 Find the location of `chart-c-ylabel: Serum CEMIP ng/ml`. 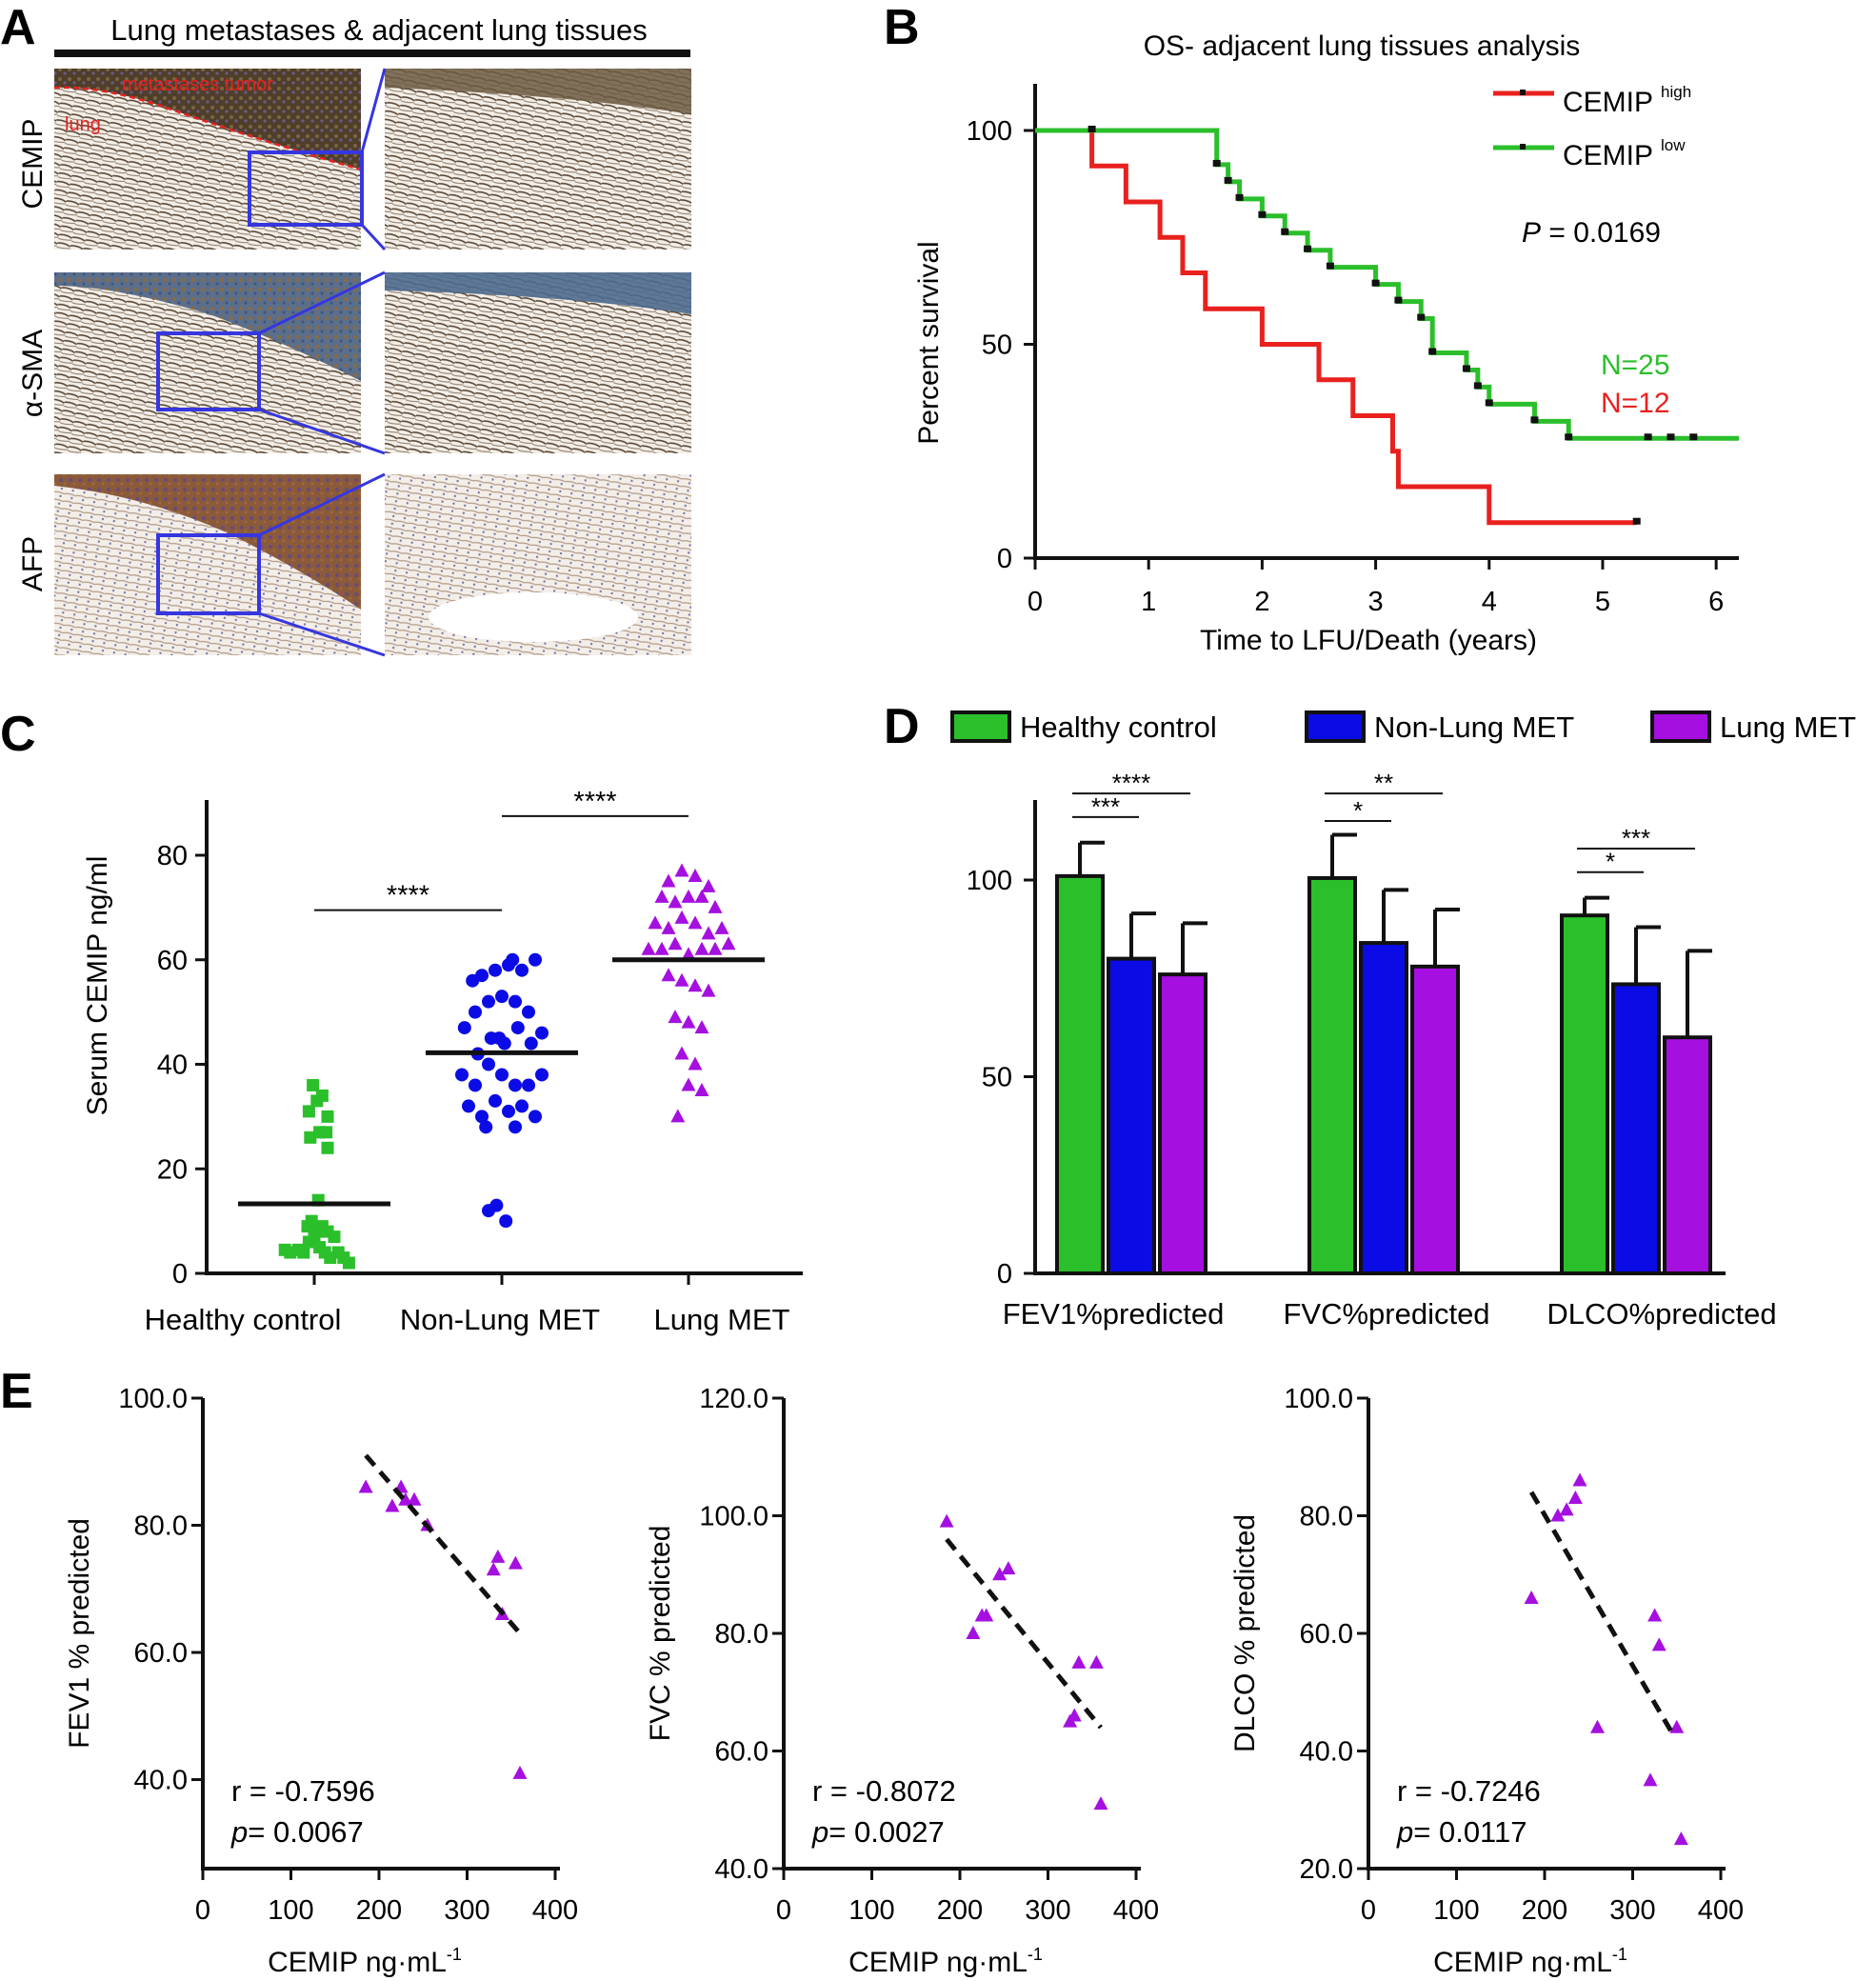

chart-c-ylabel: Serum CEMIP ng/ml is located at coordinates (97, 986).